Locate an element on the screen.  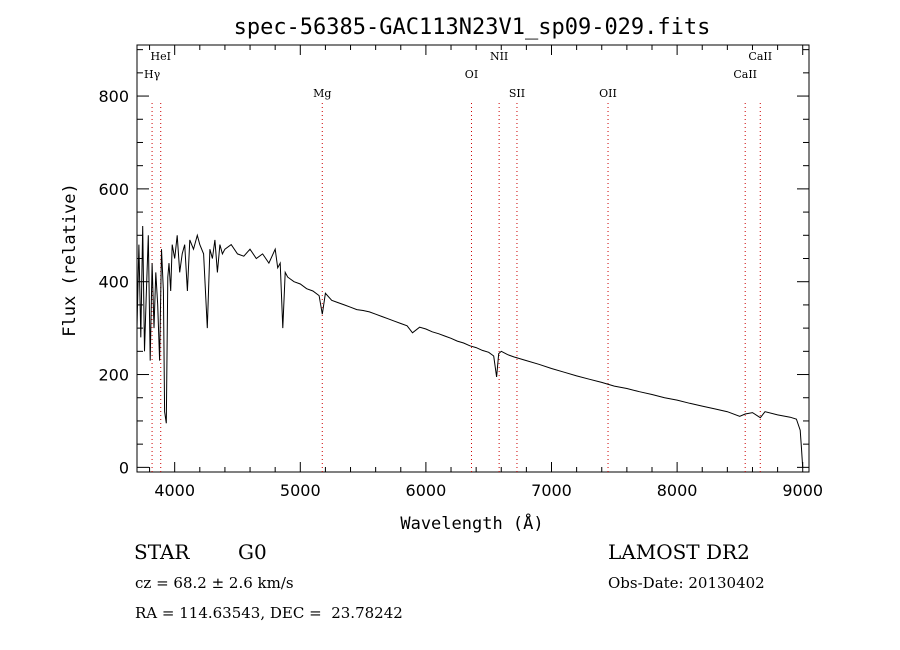
coordinates: RA = 114.63543, DEC = 23.78242 is located at coordinates (269, 613).